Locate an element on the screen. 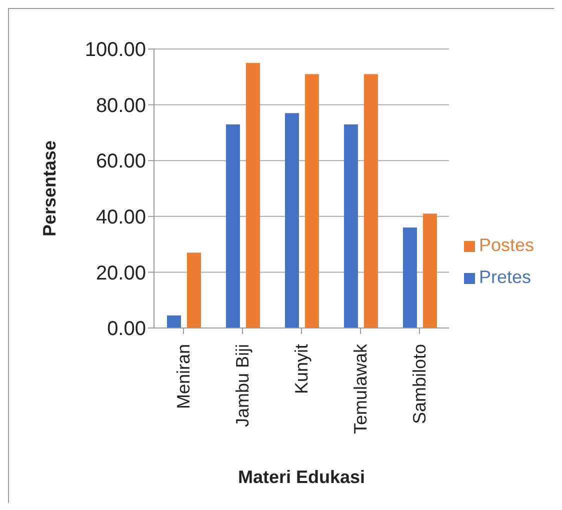 The height and width of the screenshot is (510, 562). x-tick-label: Sambiloto is located at coordinates (419, 384).